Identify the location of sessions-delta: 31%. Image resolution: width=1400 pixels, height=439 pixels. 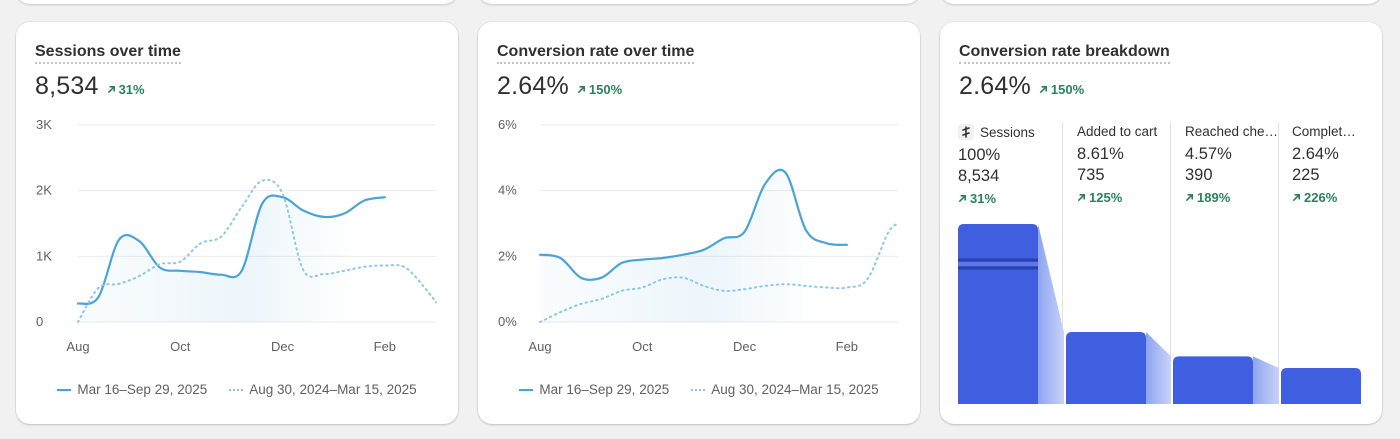
(126, 89).